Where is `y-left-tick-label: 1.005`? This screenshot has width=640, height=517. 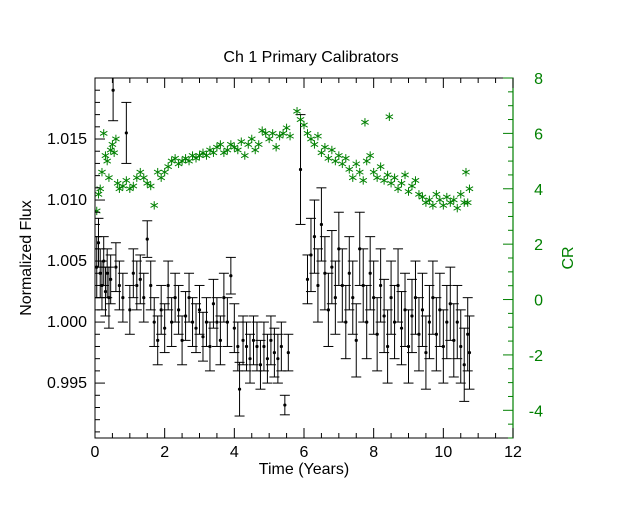 y-left-tick-label: 1.005 is located at coordinates (67, 261).